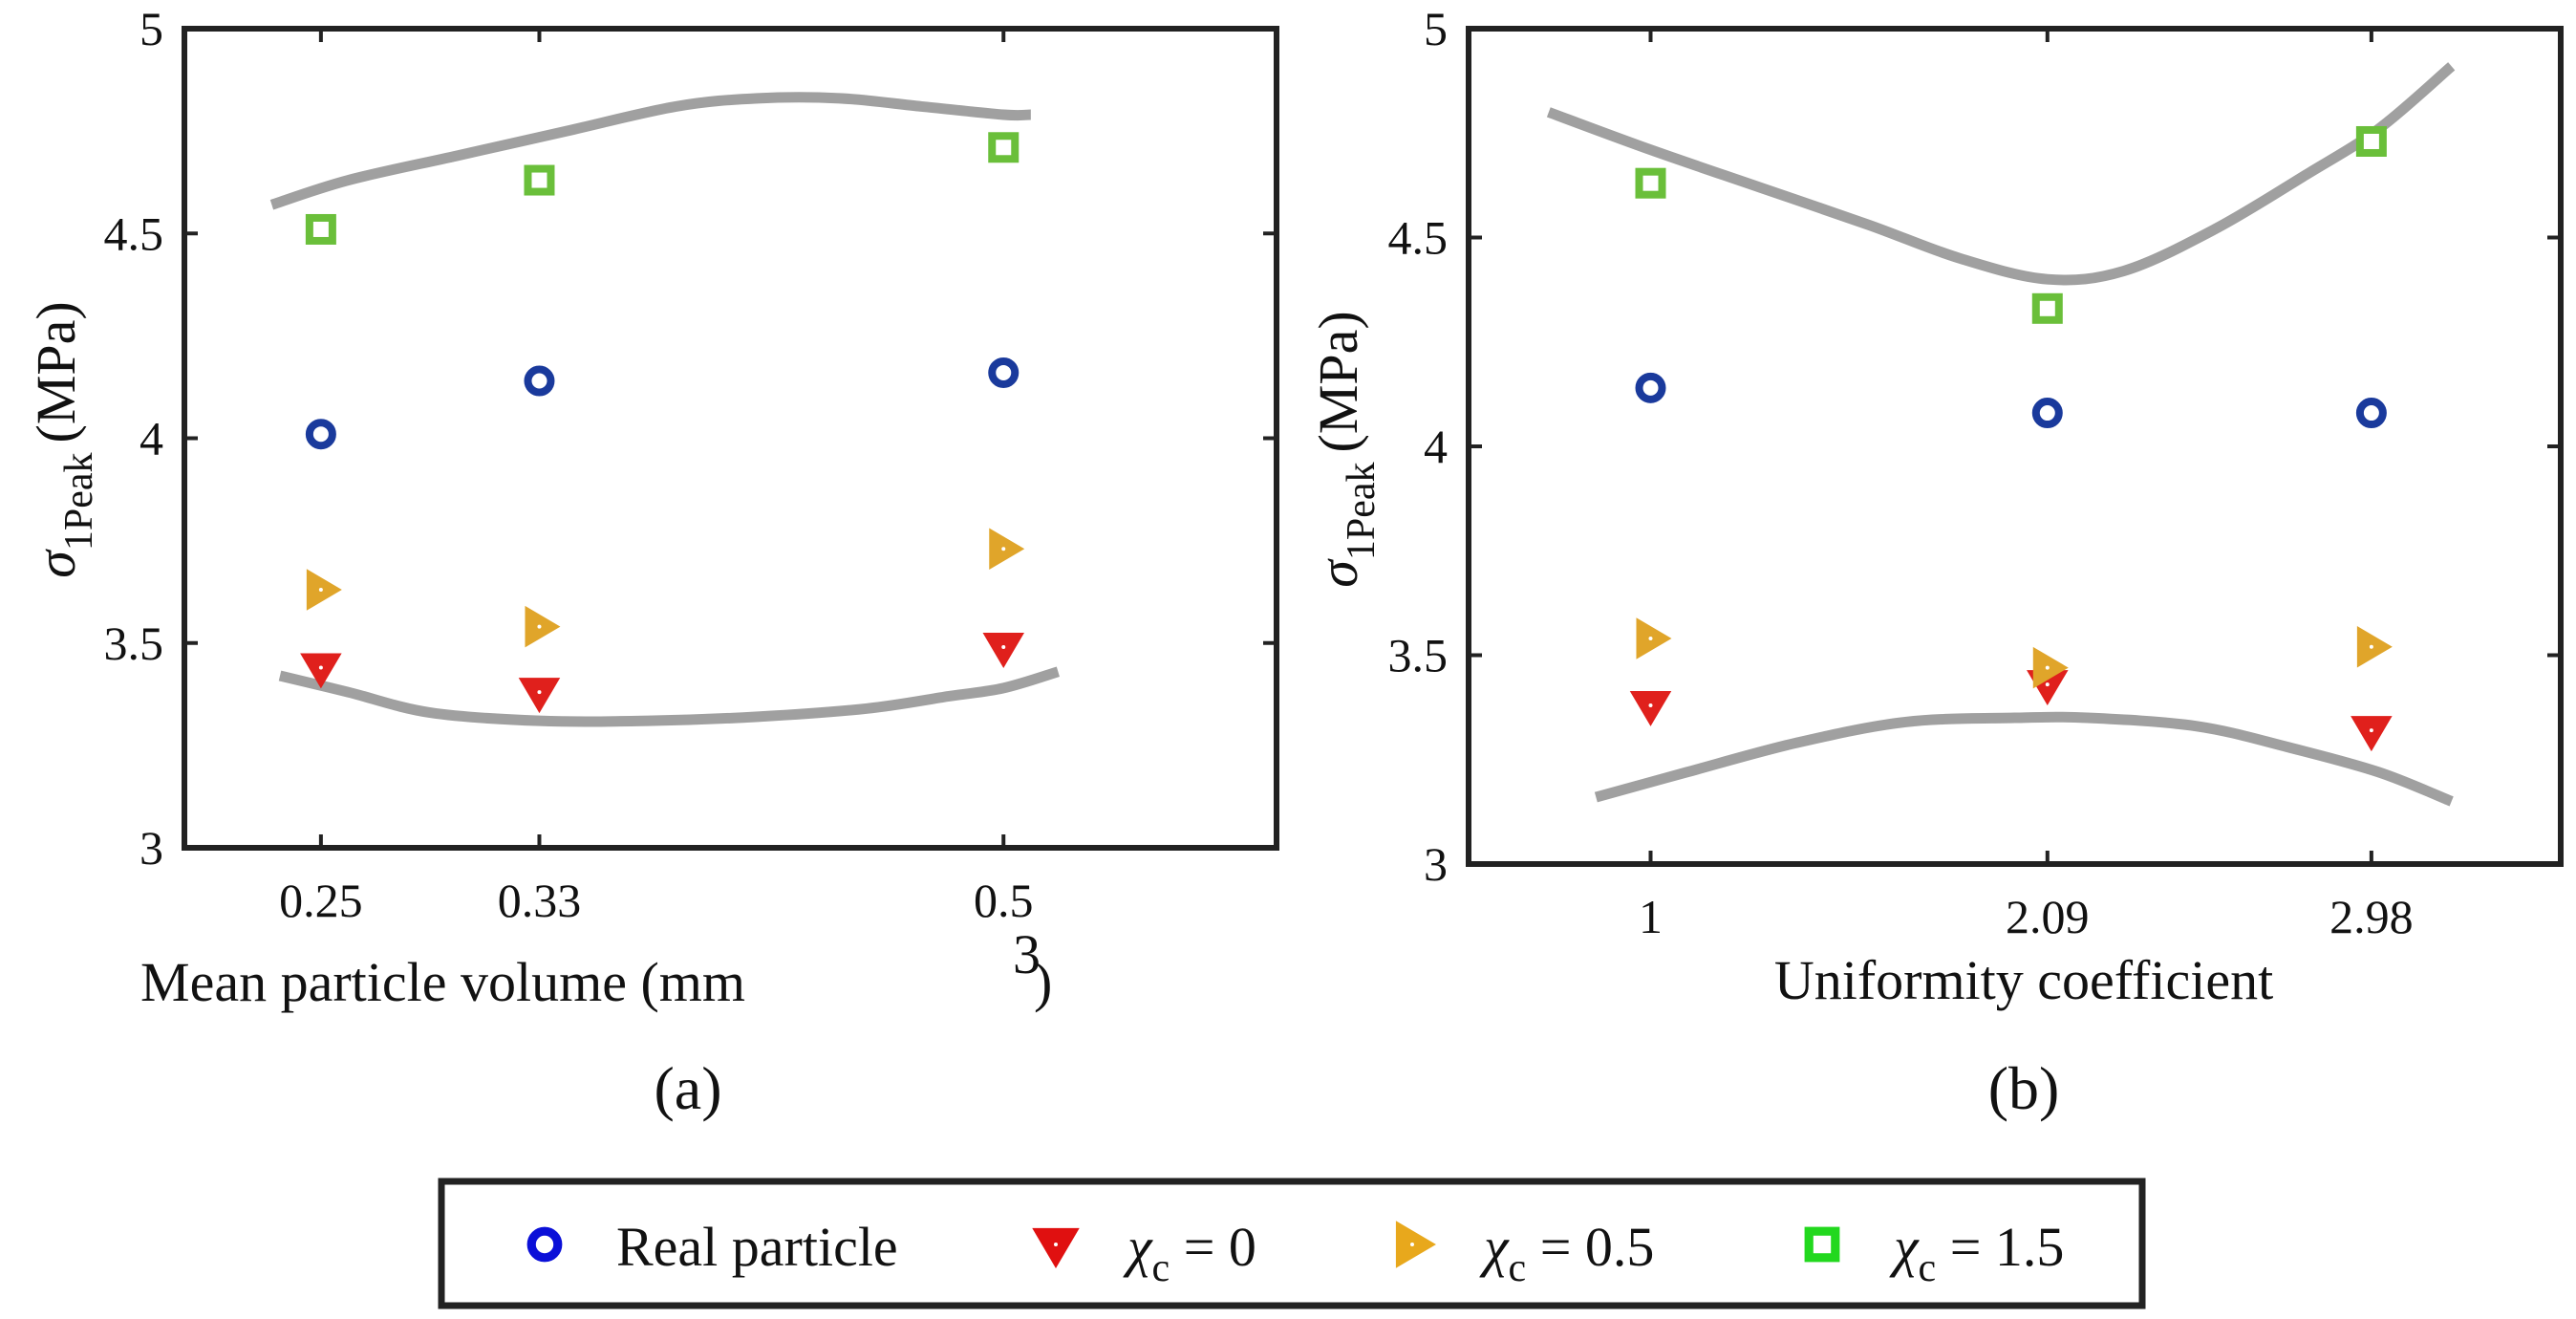  Describe the element at coordinates (1003, 549) in the screenshot. I see `point-a-x05-2-center` at that location.